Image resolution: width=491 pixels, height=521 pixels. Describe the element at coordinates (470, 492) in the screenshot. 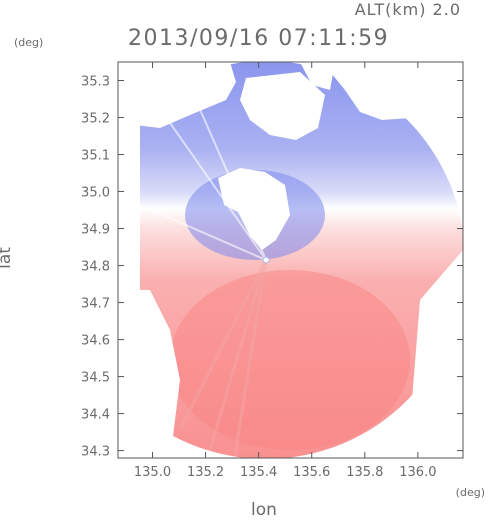

I see `x-axis-unit: (deg)` at that location.